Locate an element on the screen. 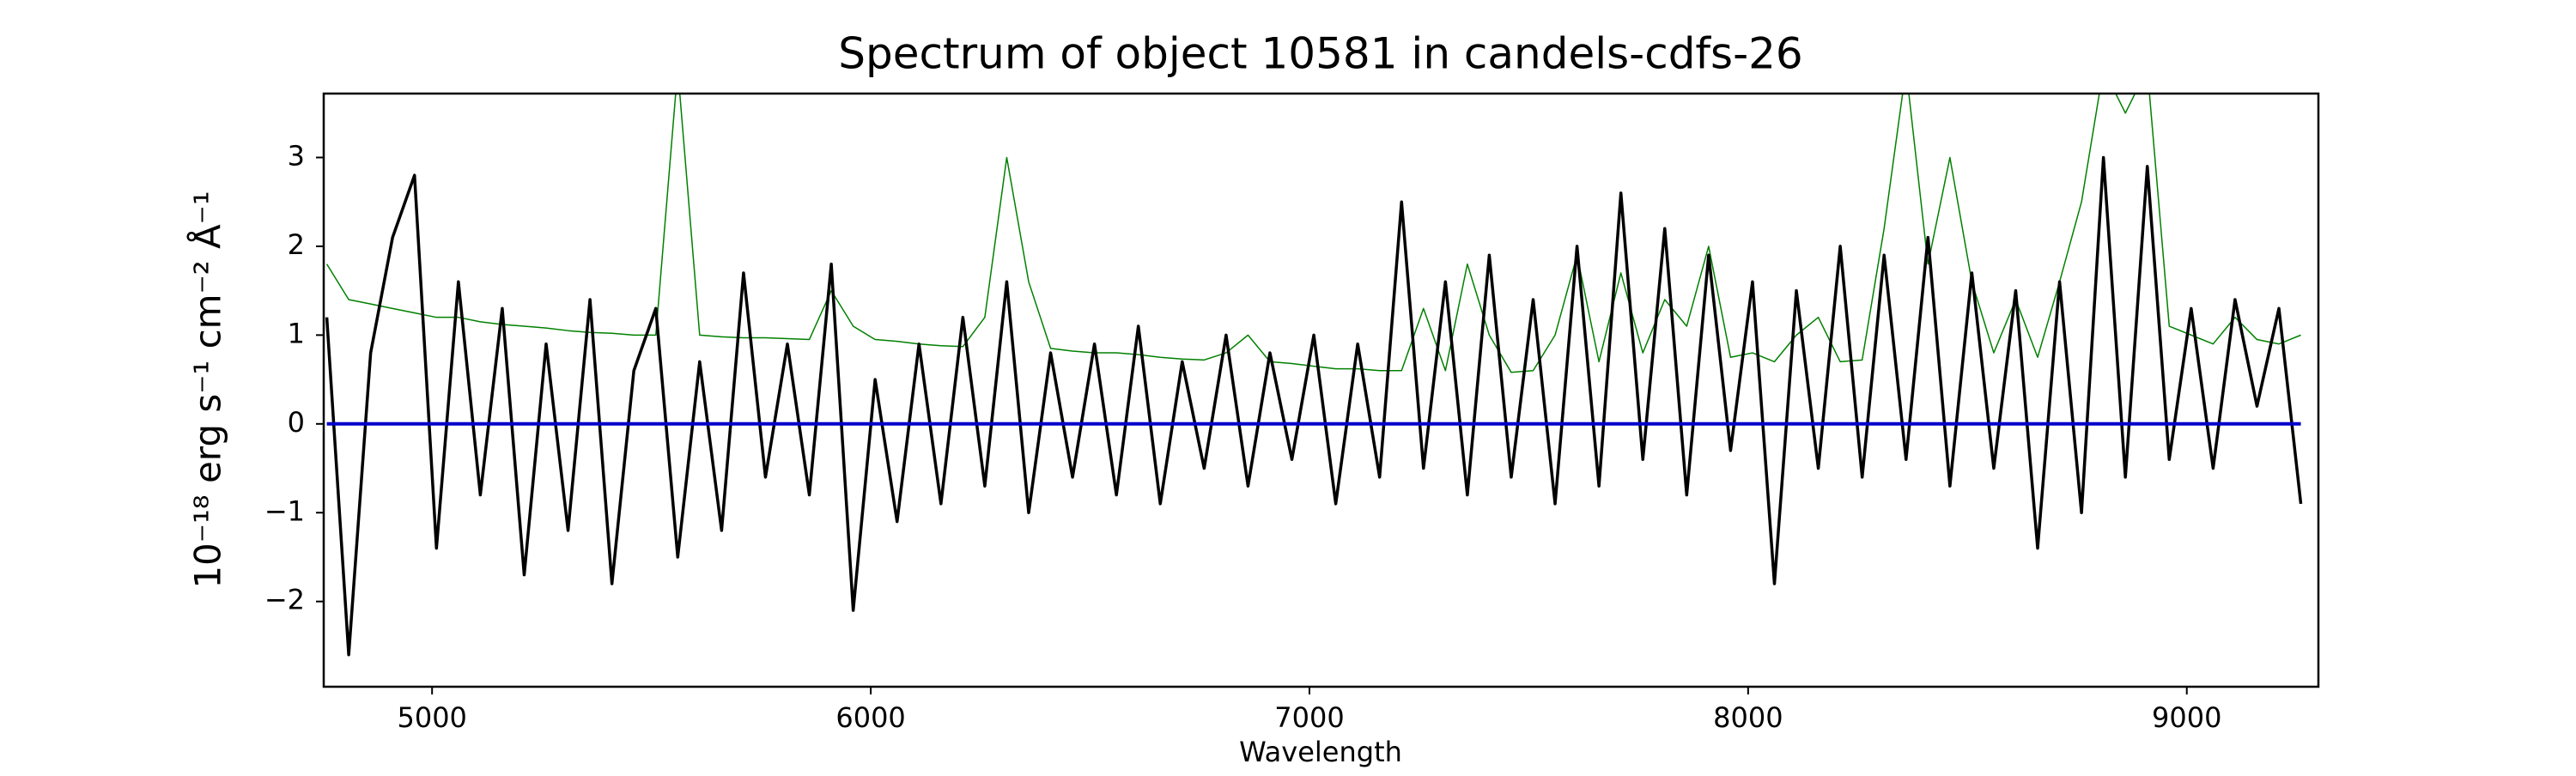 Image resolution: width=2576 pixels, height=776 pixels. x-tick-label: 5000 is located at coordinates (431, 717).